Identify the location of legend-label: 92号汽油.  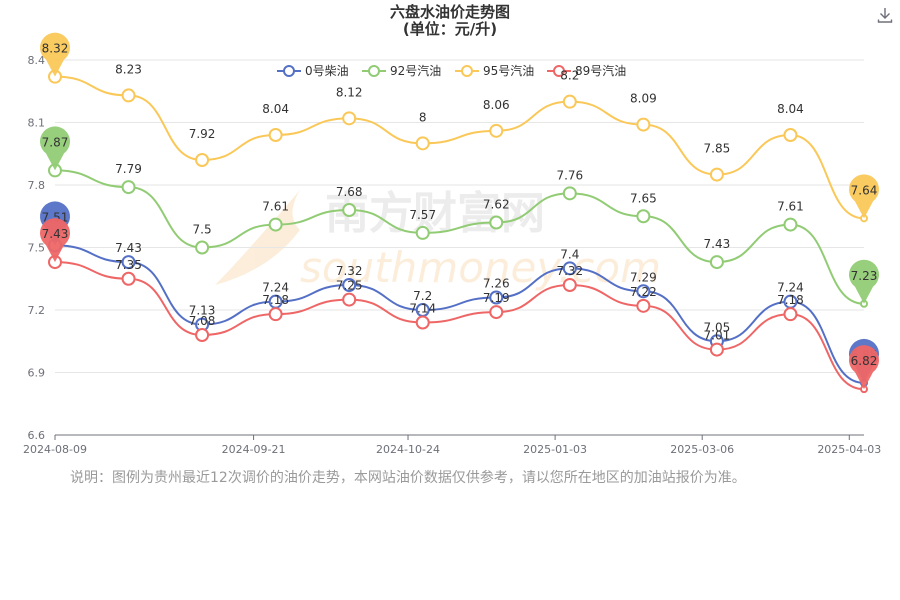
(415, 70).